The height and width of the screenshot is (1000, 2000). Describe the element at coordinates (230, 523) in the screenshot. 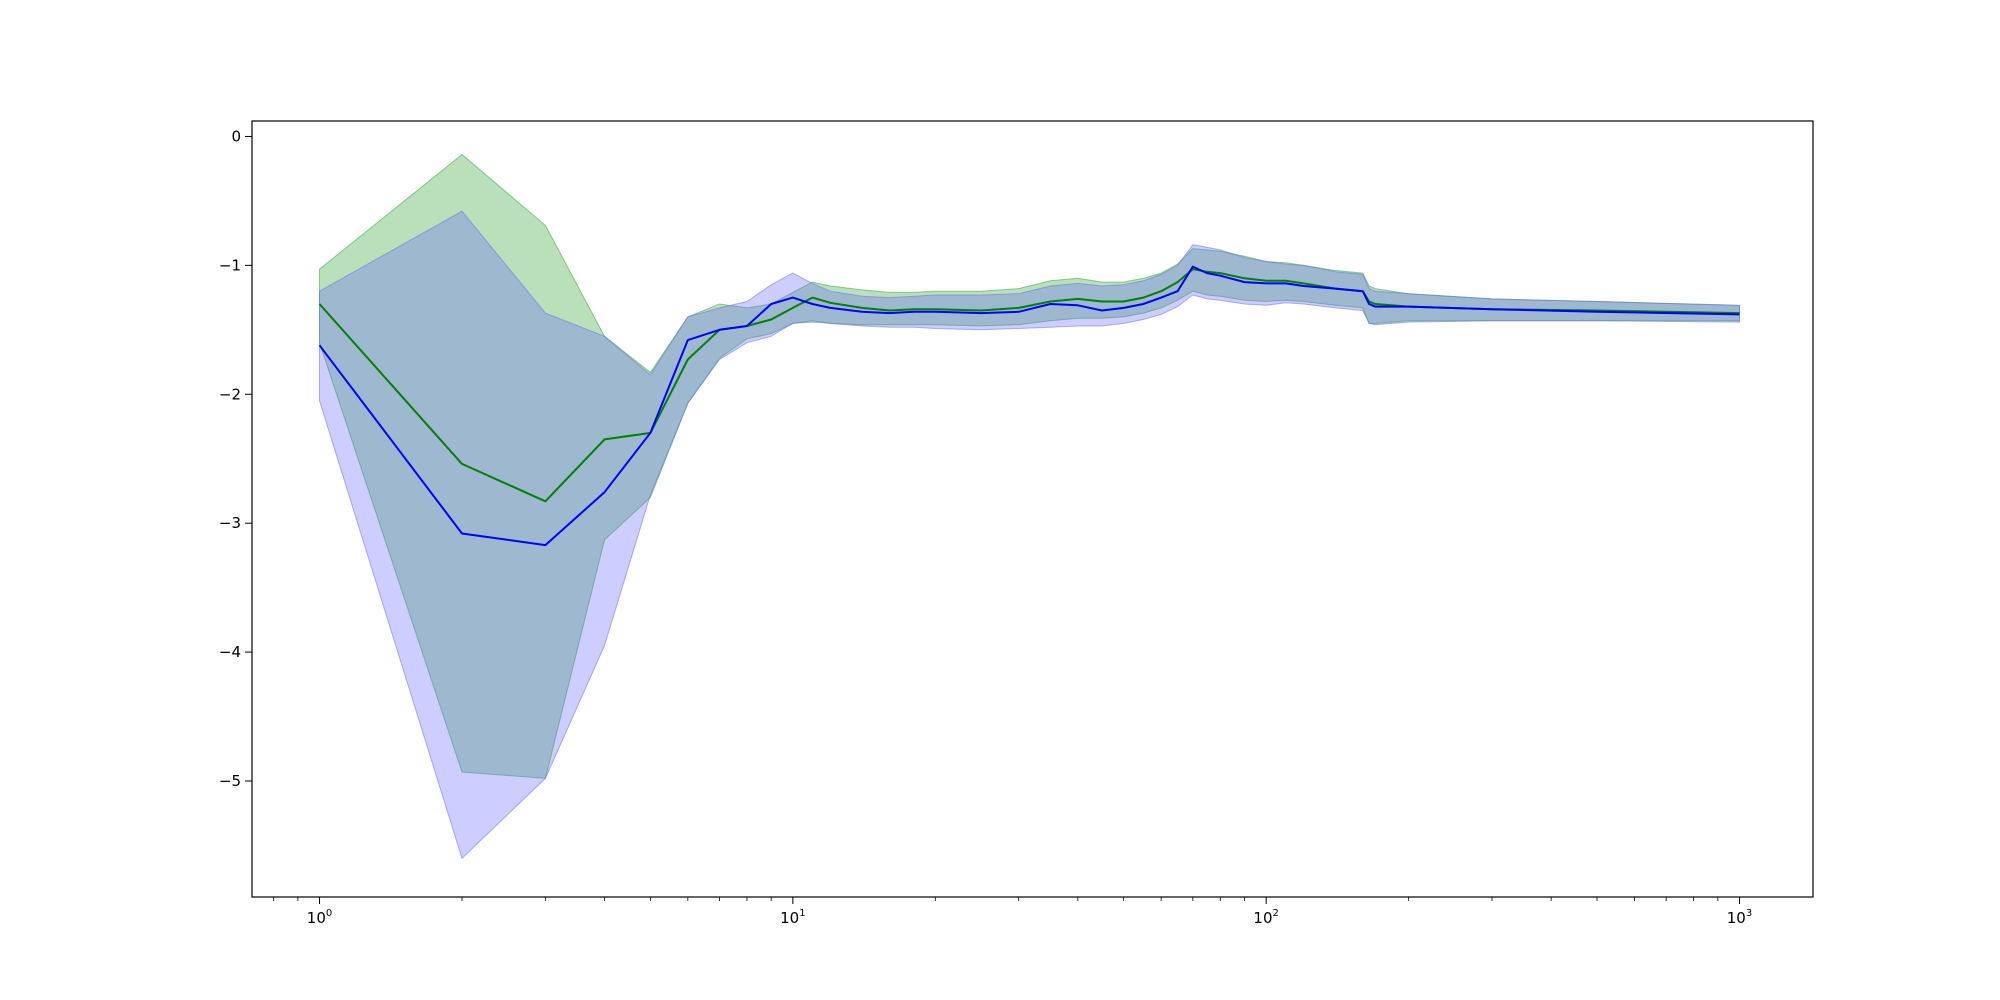

I see `y-tick-label: −3` at that location.